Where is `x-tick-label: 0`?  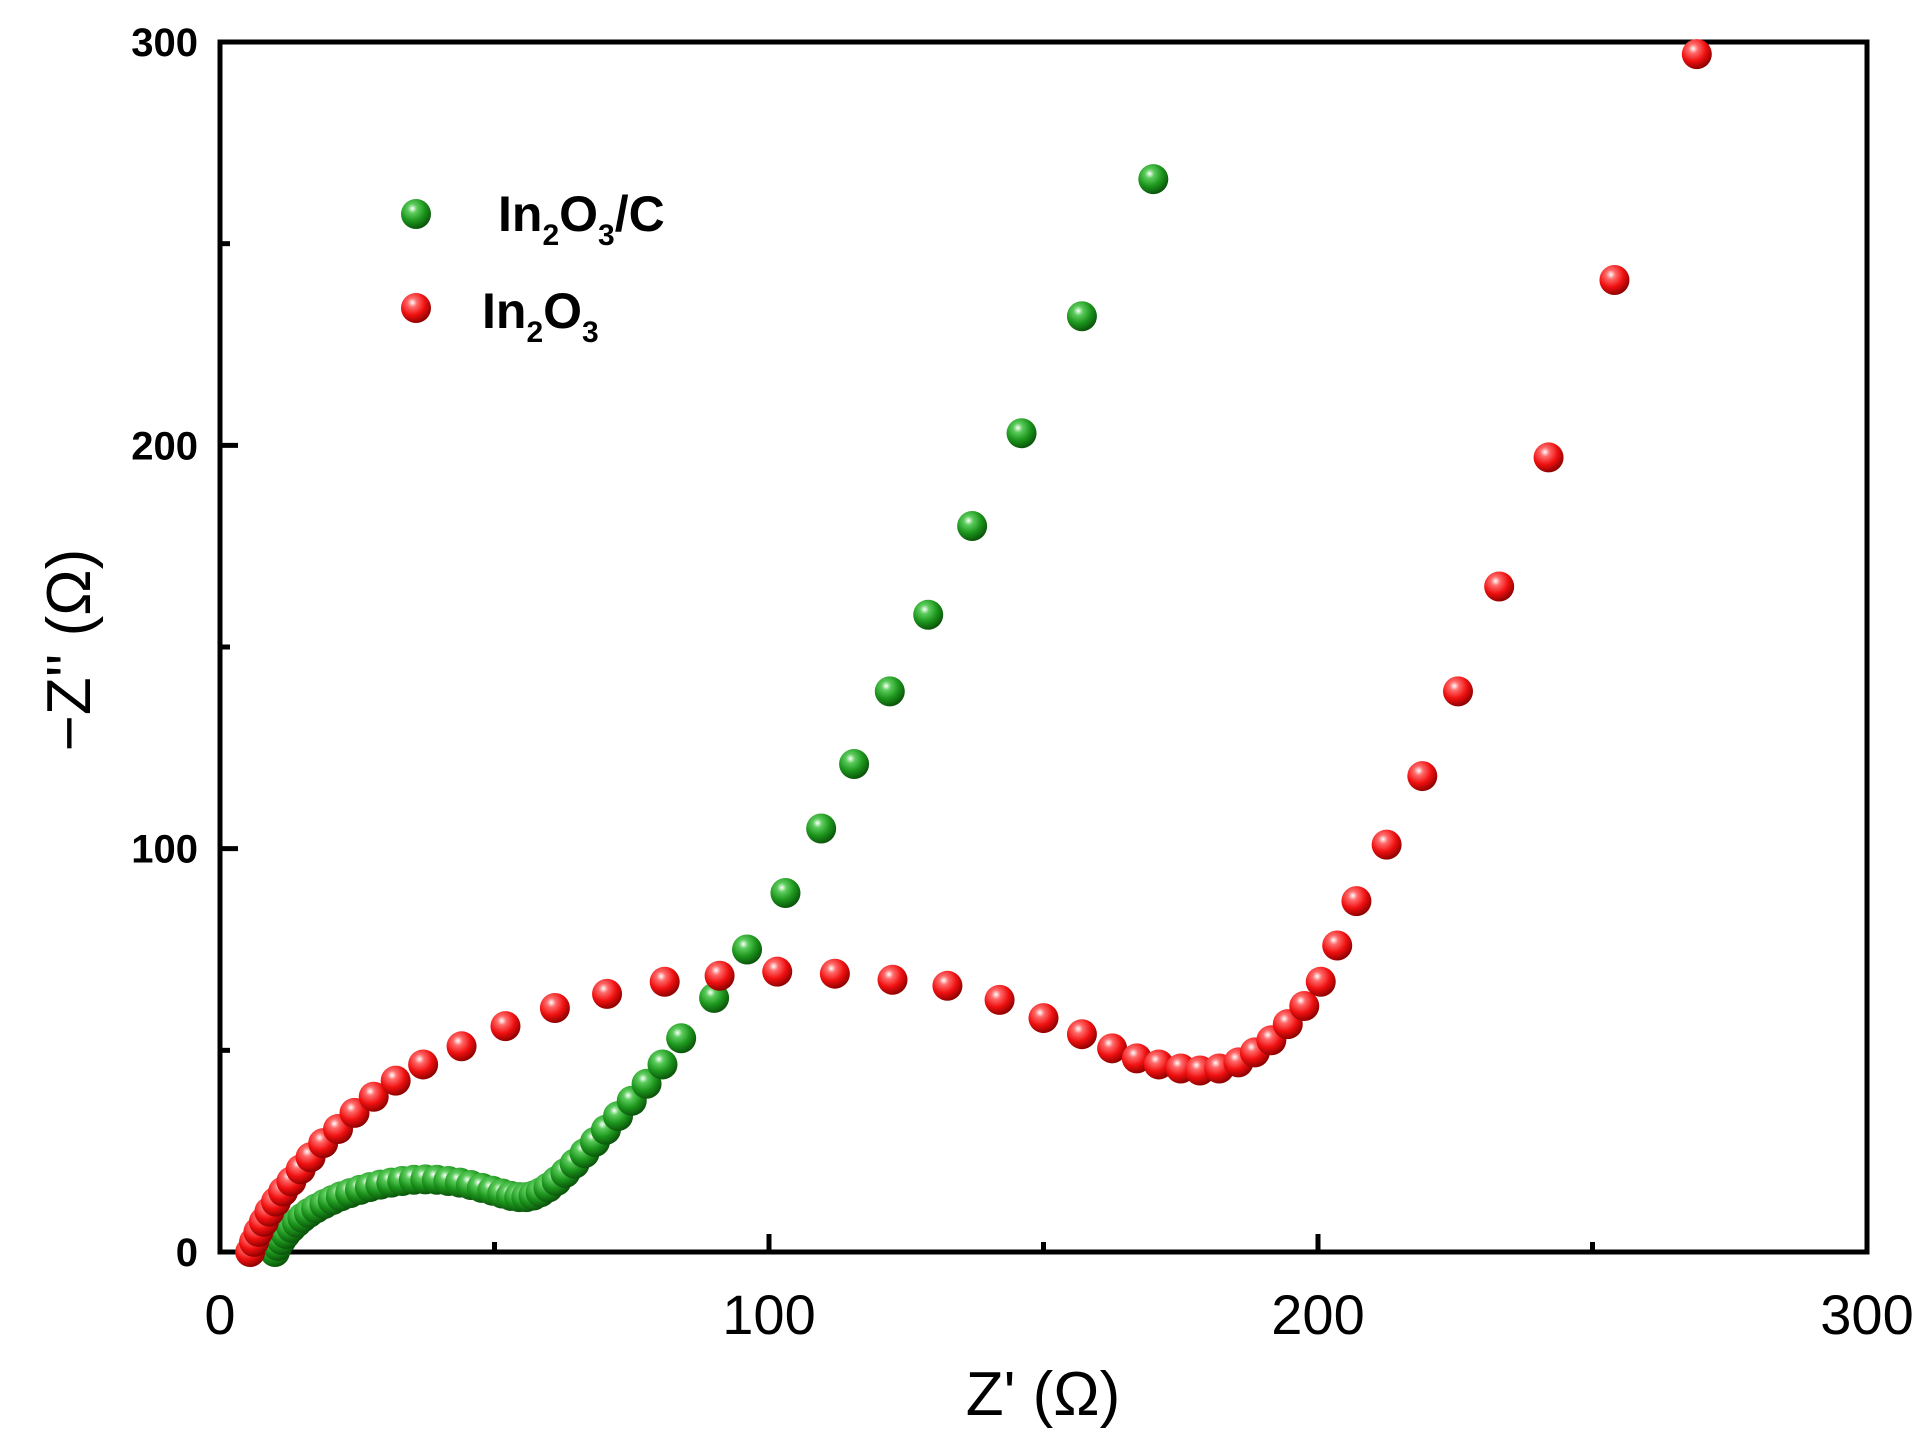 x-tick-label: 0 is located at coordinates (219, 1314).